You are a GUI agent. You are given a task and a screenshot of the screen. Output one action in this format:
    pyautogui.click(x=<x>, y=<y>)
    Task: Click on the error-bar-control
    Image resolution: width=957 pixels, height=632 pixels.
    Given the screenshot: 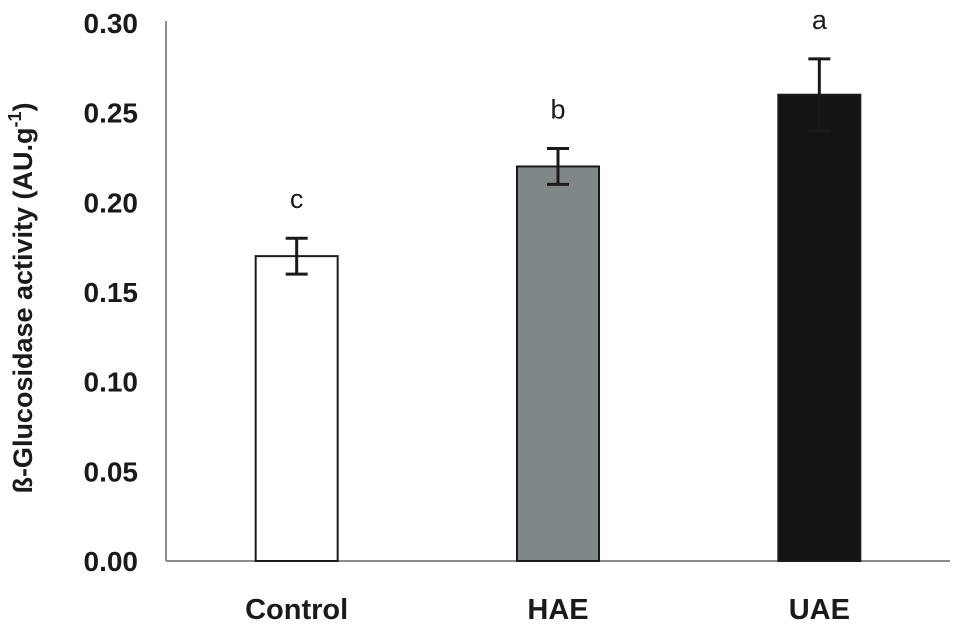 What is the action you would take?
    pyautogui.click(x=296, y=256)
    